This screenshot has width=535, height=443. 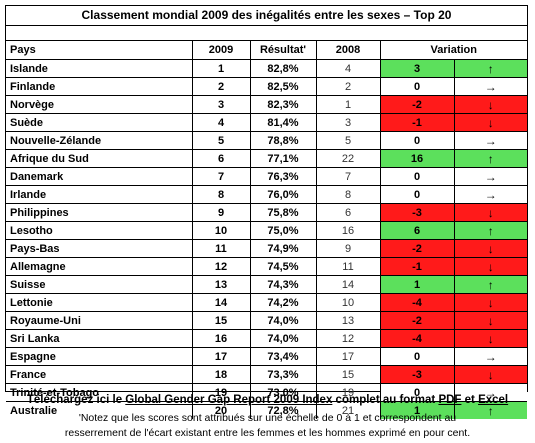 What do you see at coordinates (221, 194) in the screenshot?
I see `rank-2009-cell: 8` at bounding box center [221, 194].